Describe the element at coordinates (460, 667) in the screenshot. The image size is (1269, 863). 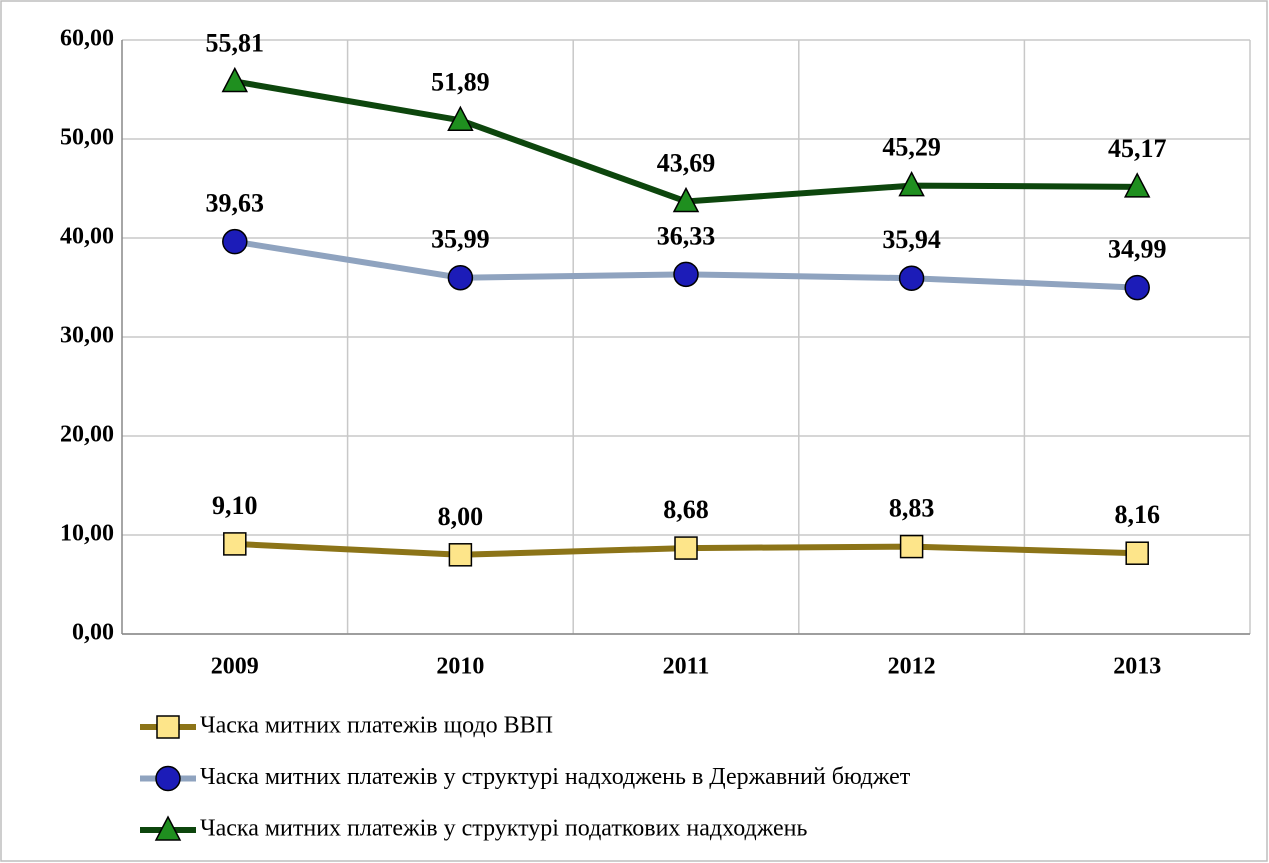
I see `x-tick-label: 2010` at that location.